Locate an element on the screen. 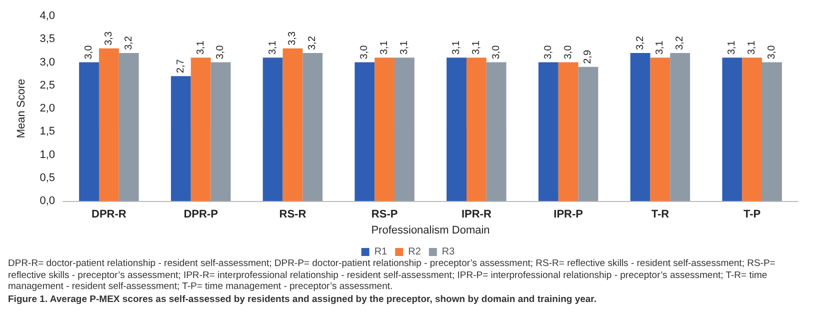 This screenshot has height=323, width=816. y-tick-label: 1,5 is located at coordinates (47, 132).